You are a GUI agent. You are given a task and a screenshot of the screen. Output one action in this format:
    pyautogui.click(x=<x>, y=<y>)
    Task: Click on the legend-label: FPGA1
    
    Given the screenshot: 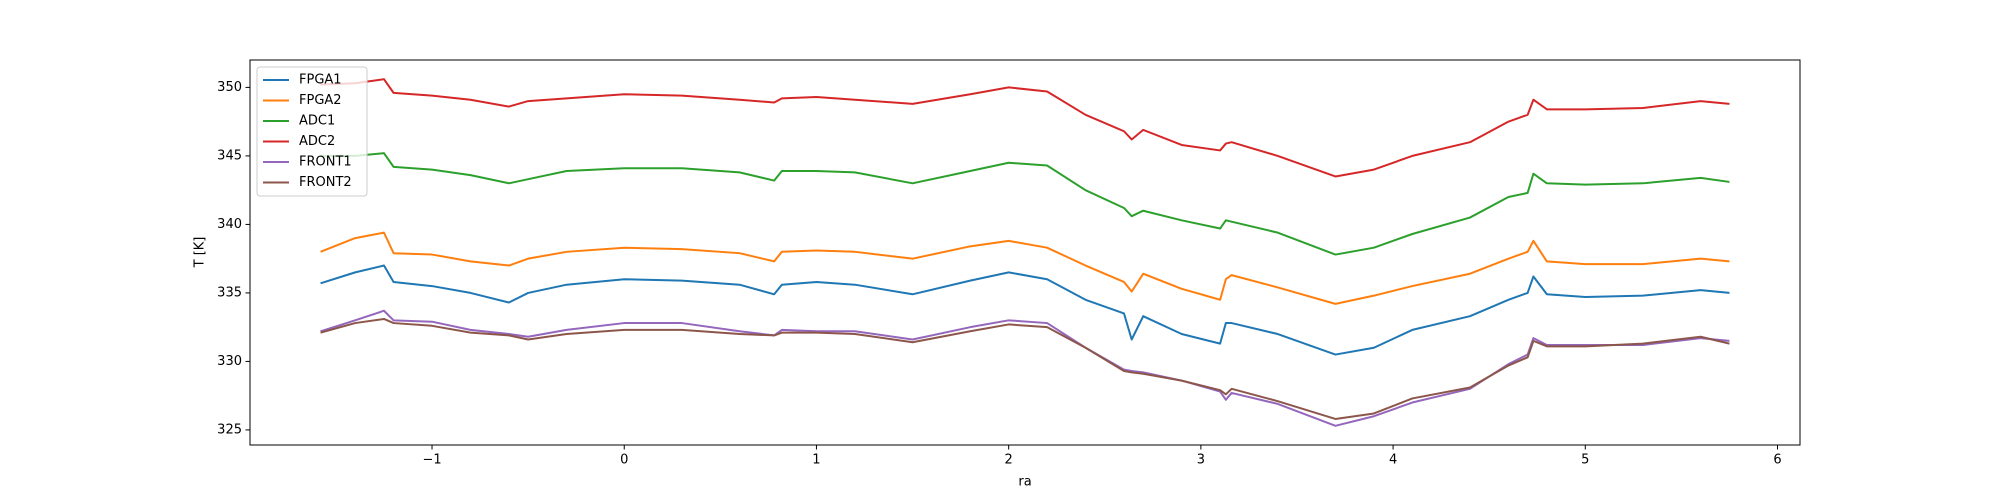 What is the action you would take?
    pyautogui.click(x=320, y=80)
    